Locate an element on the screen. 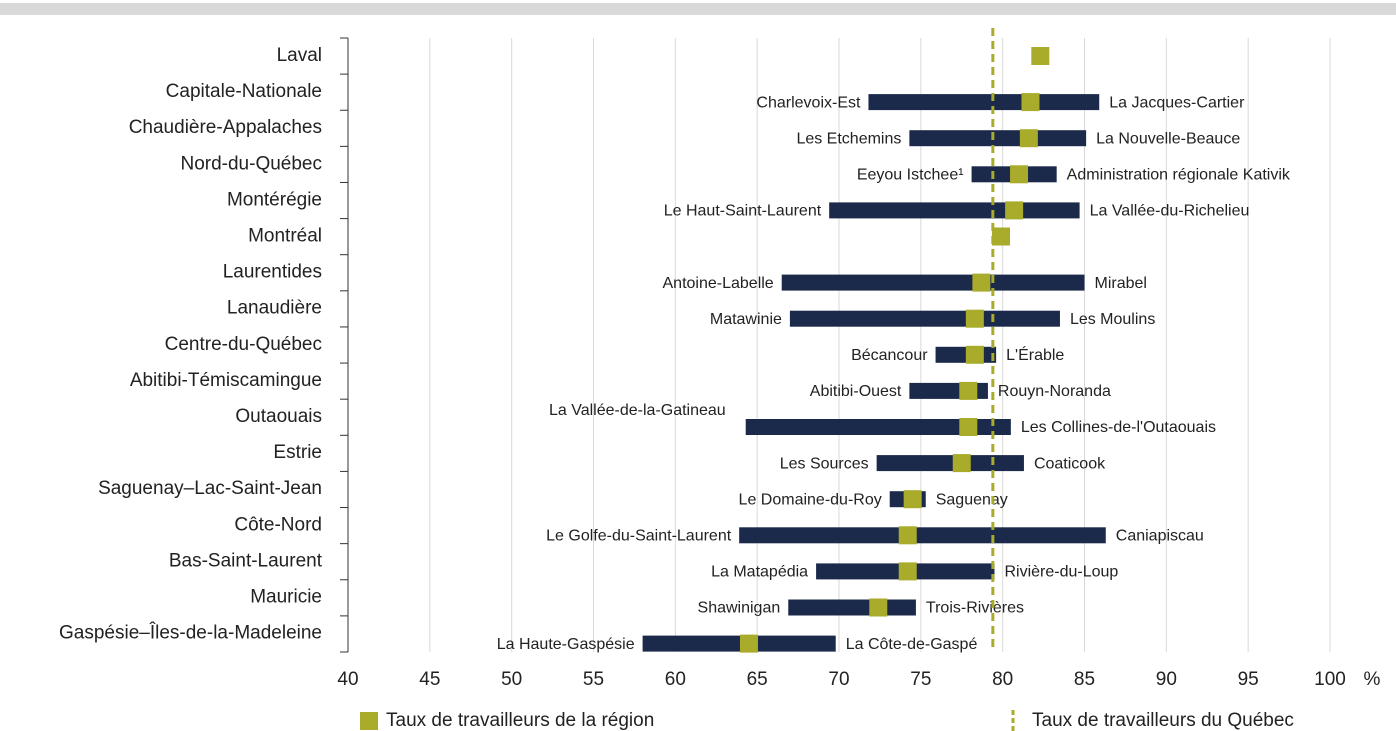  range-min-label: Le Haut-Saint-Laurent is located at coordinates (743, 211).